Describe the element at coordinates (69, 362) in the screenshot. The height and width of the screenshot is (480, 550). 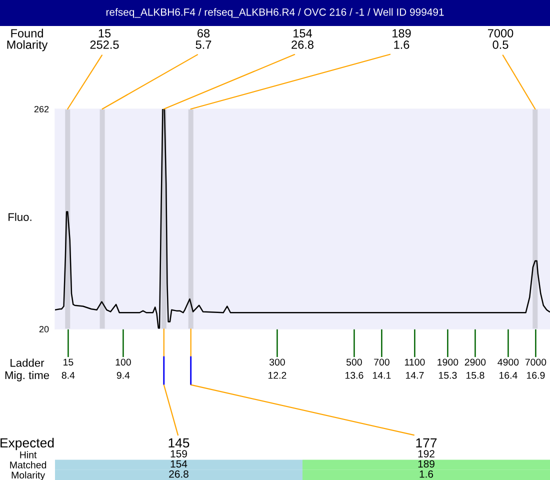
I see `text: 15` at that location.